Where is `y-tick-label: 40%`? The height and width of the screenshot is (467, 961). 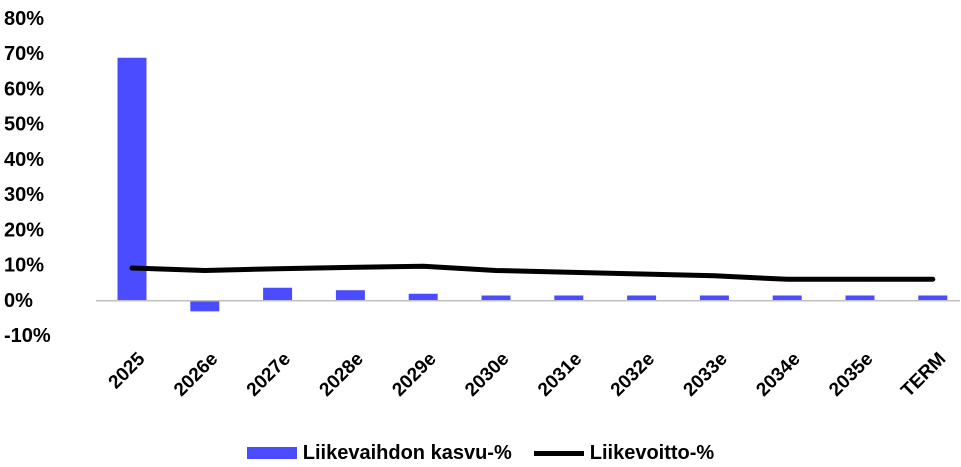 y-tick-label: 40% is located at coordinates (24, 160).